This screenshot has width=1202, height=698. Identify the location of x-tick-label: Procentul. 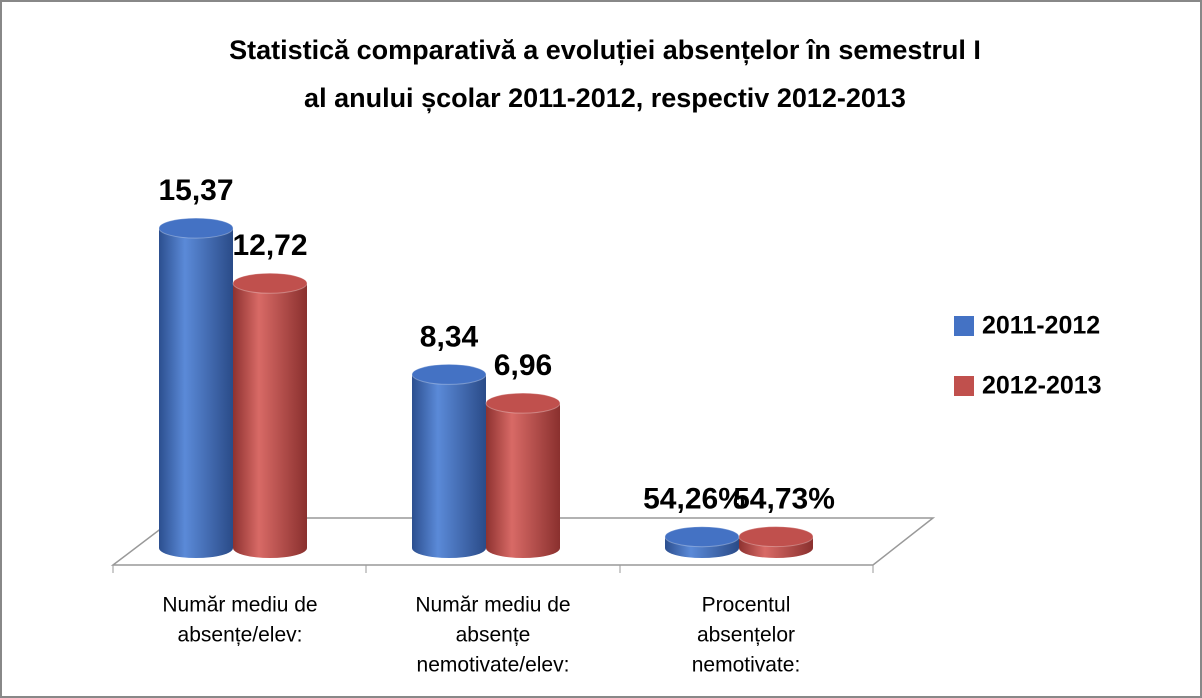
(746, 605).